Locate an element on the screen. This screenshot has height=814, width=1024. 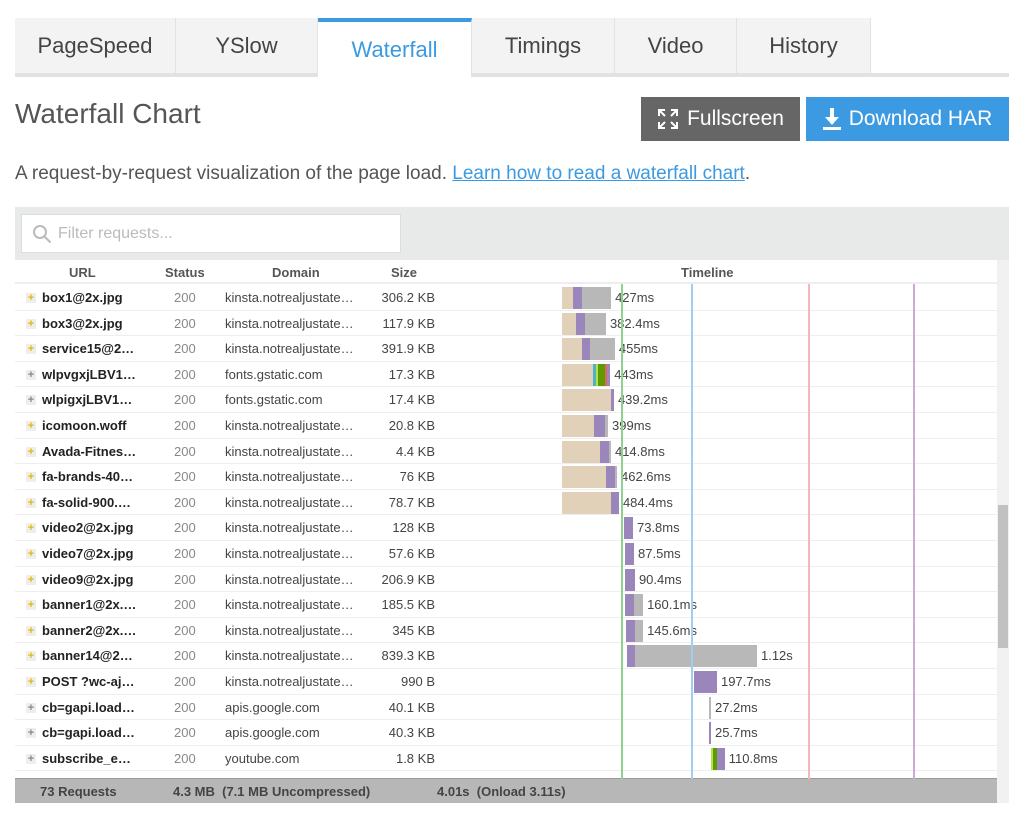
scrollbar is located at coordinates (1003, 531).